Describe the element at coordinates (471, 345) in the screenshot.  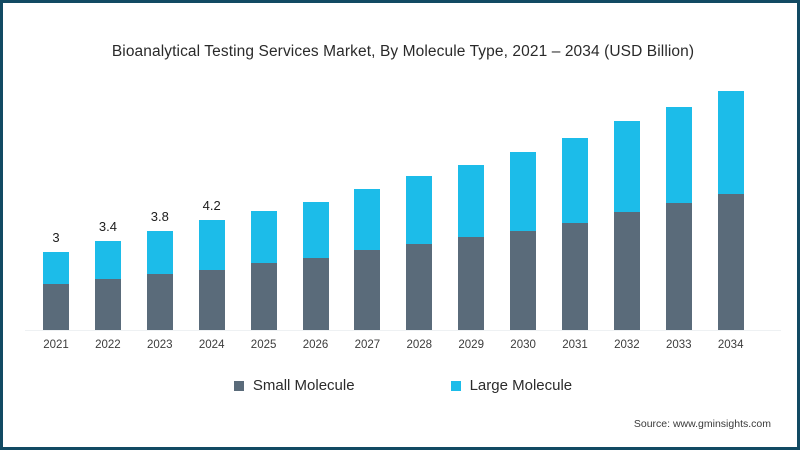
I see `x-axis-tick-label: 2029` at that location.